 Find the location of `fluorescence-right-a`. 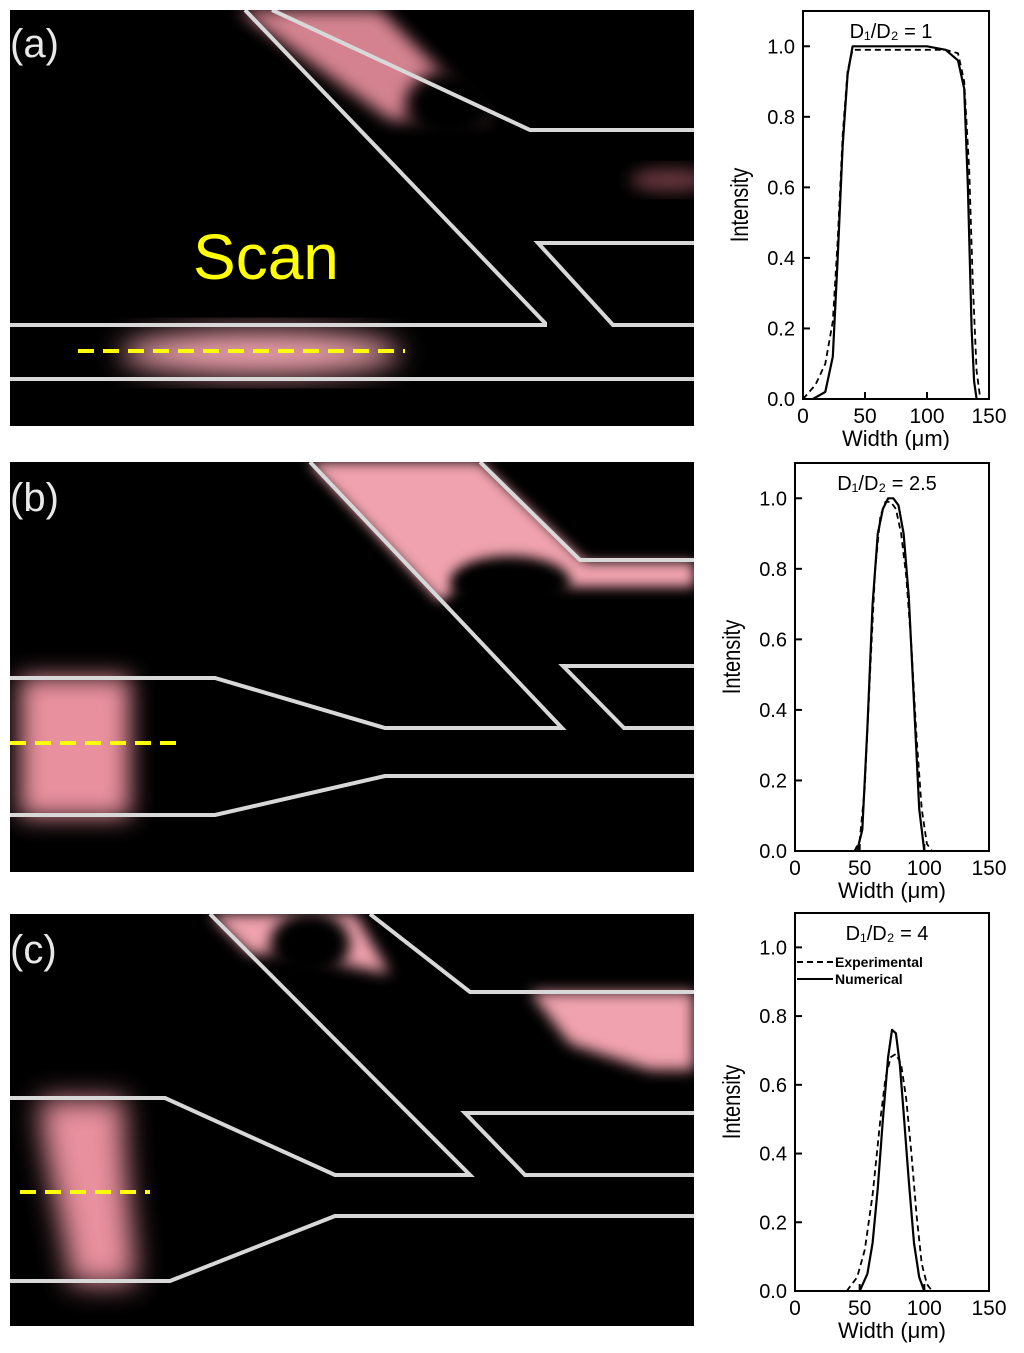

fluorescence-right-a is located at coordinates (662, 180).